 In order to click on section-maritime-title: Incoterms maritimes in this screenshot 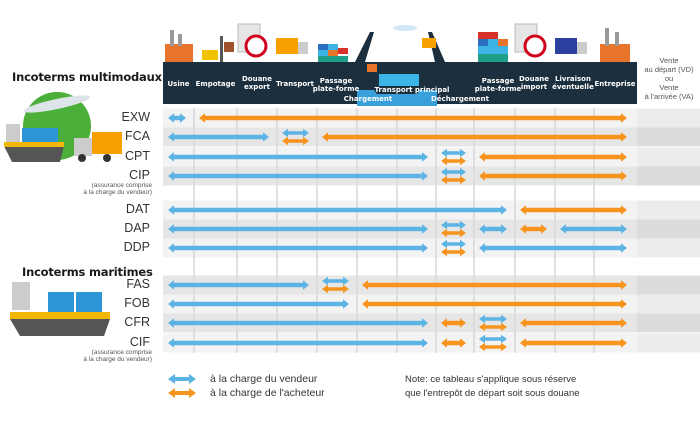, I will do `click(87, 272)`.